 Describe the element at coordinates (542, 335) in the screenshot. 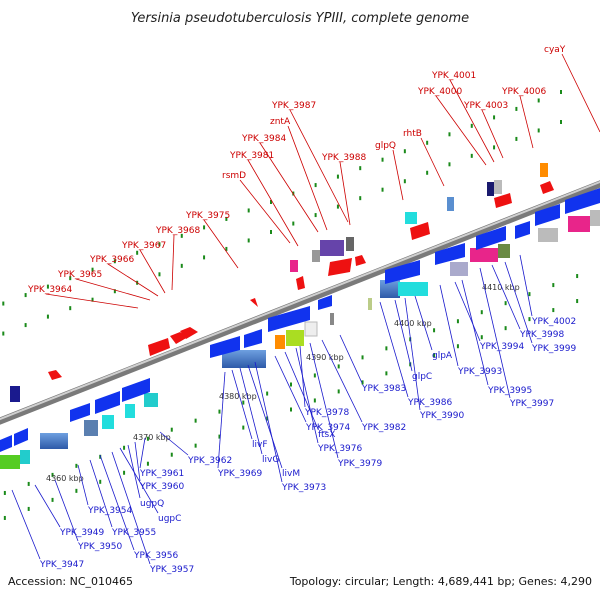

I see `gene-label-reverse: YPK_3998` at that location.